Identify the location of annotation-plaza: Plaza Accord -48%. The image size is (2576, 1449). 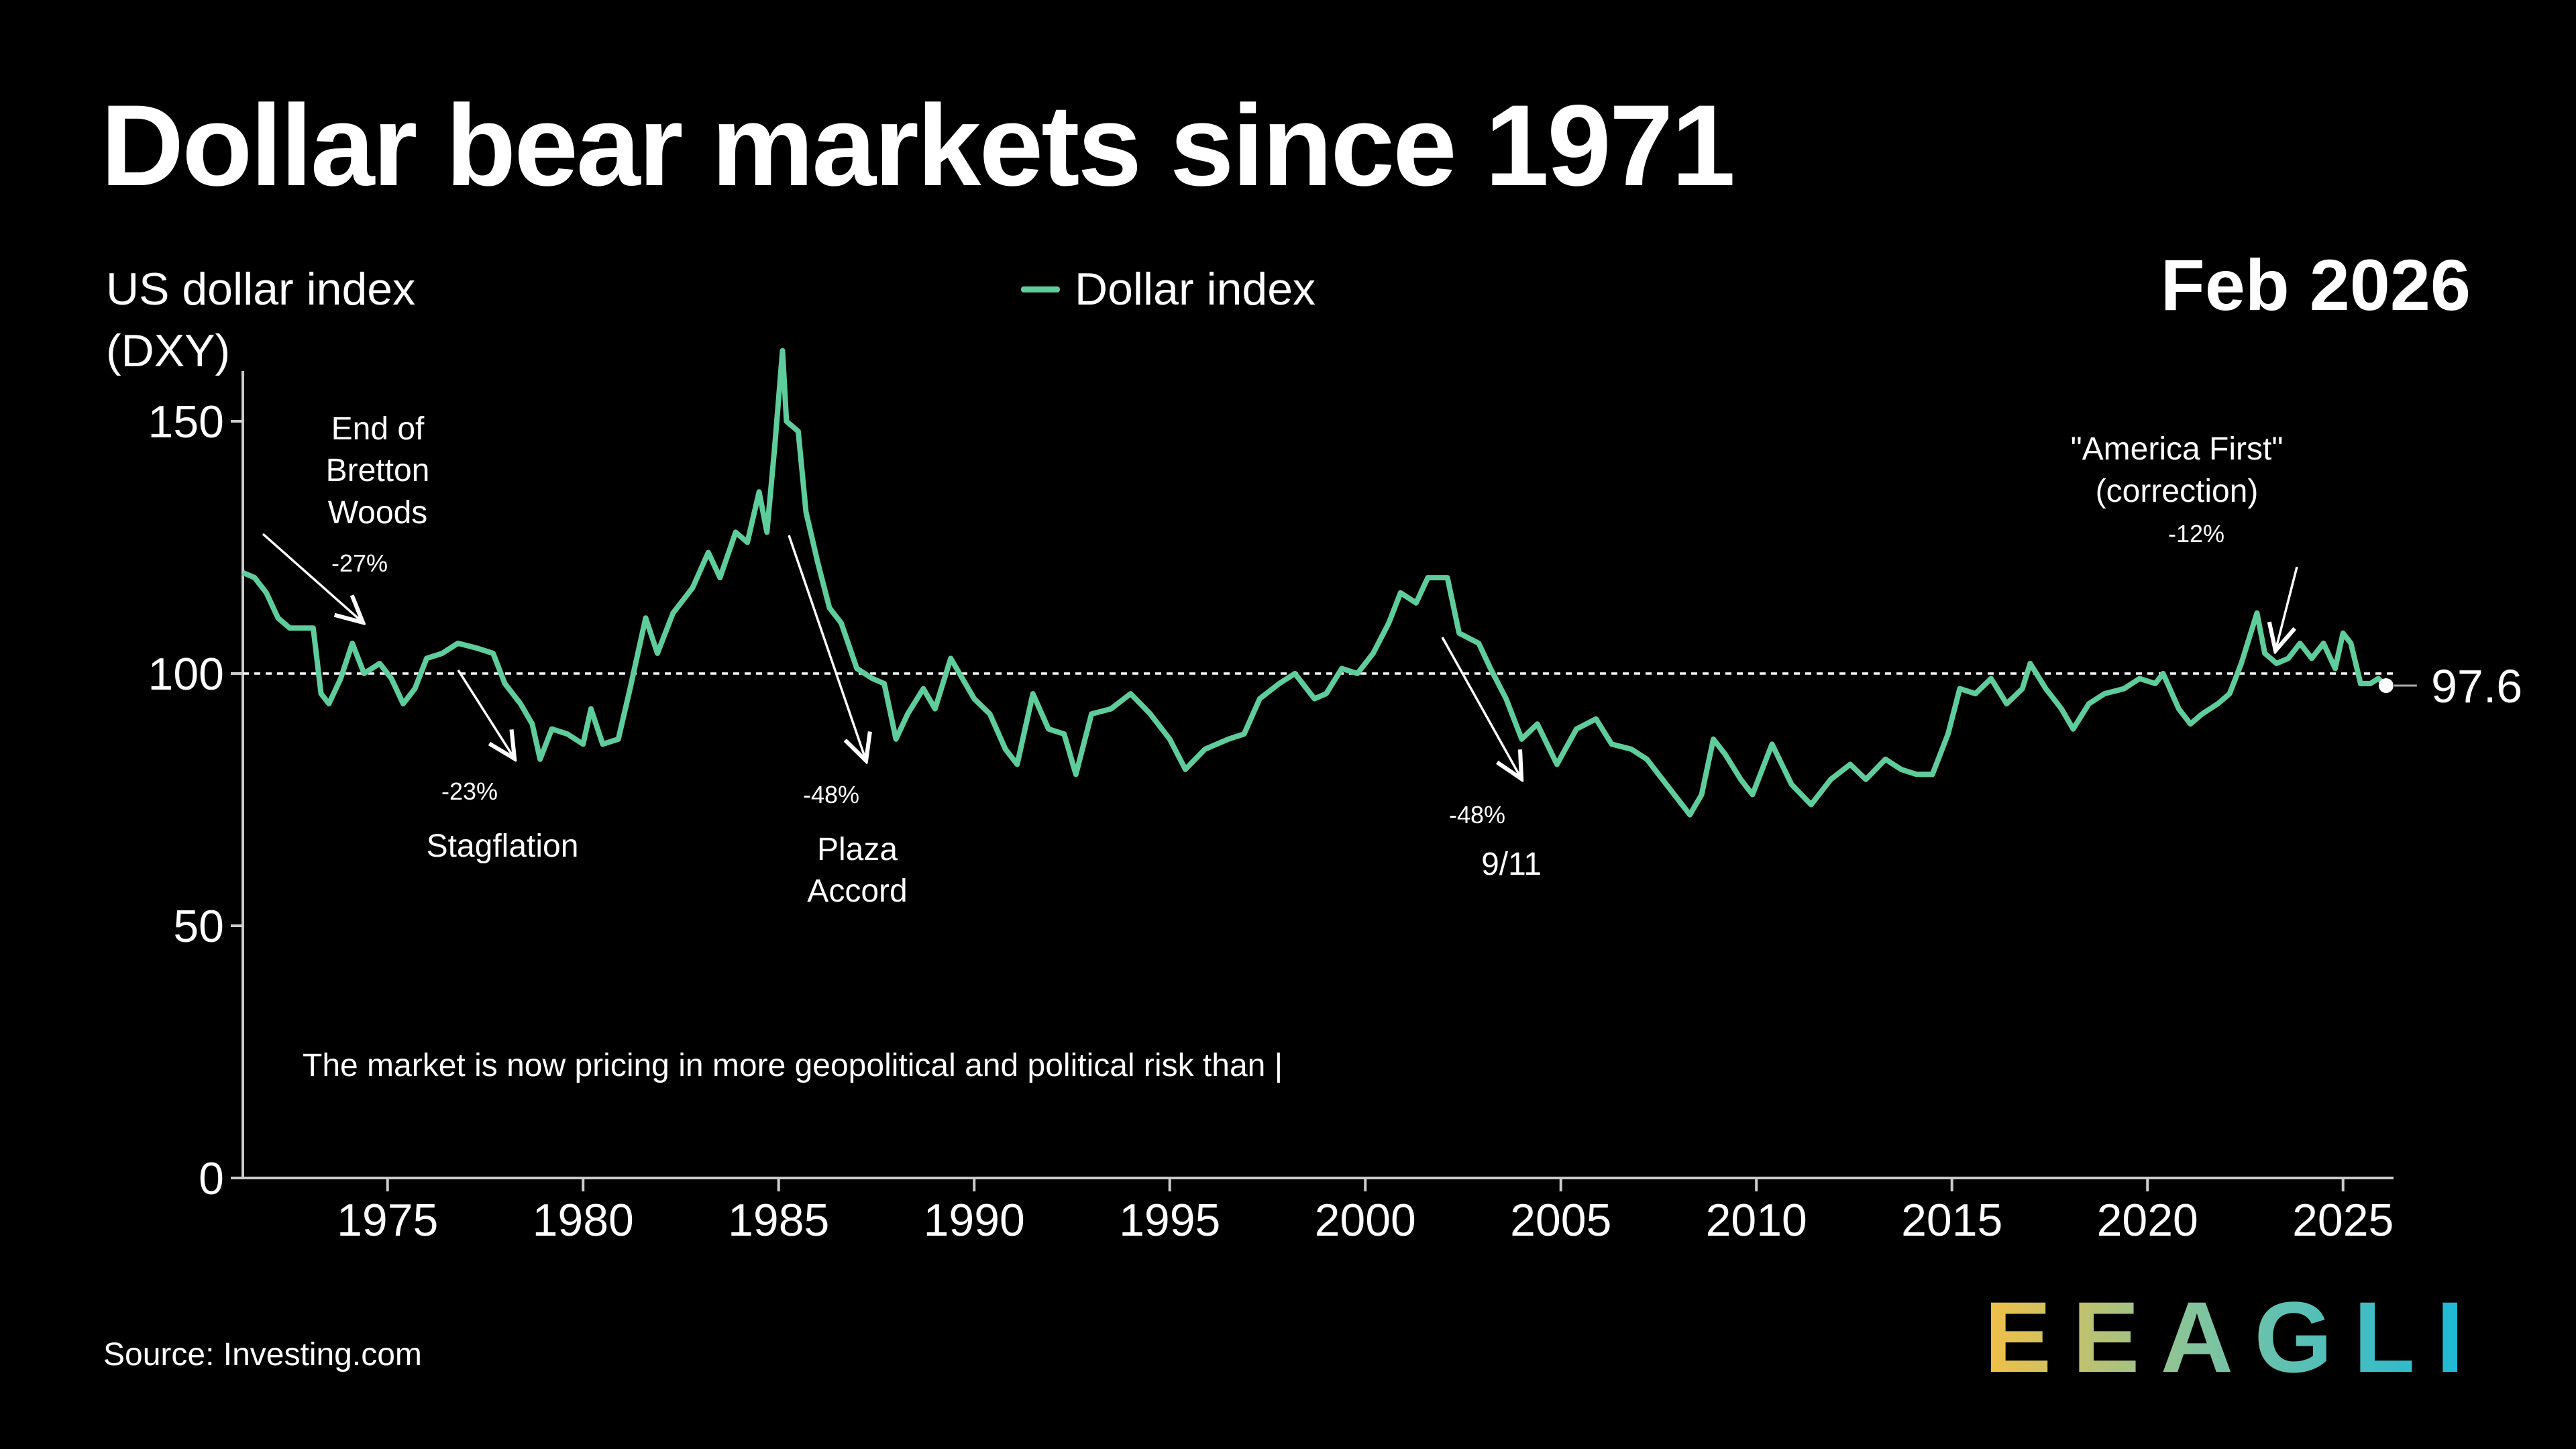
(848, 722).